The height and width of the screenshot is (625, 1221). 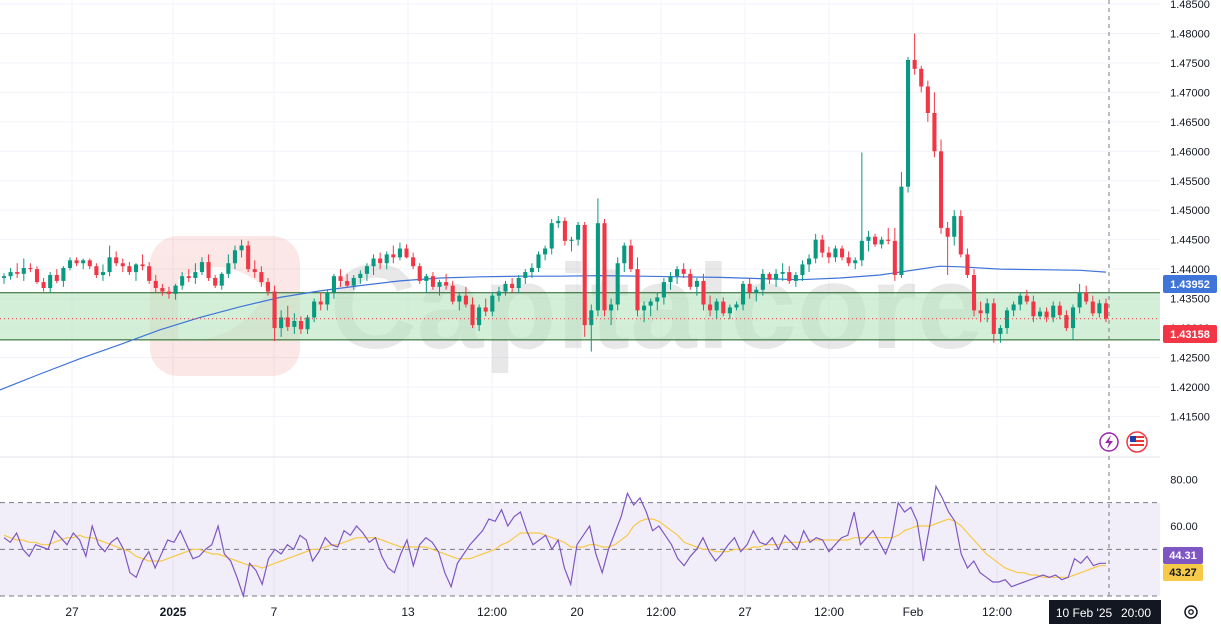 I want to click on settings-icon, so click(x=1191, y=612).